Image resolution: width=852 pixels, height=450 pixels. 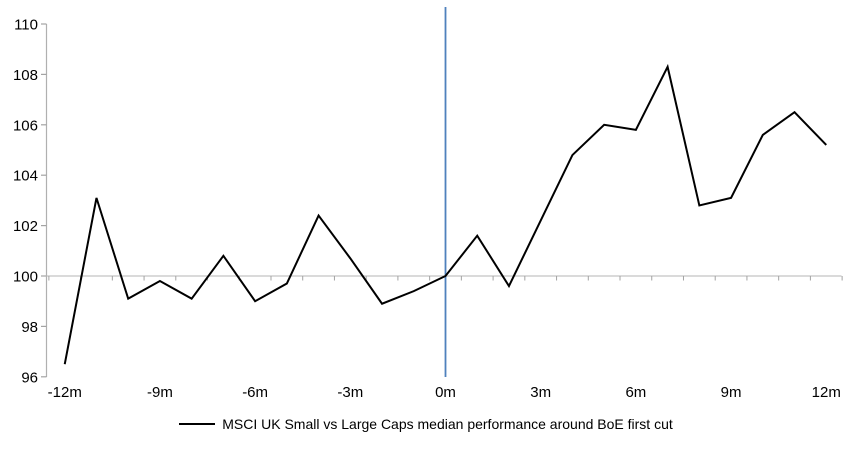 I want to click on x-tick-label: 6m, so click(x=635, y=392).